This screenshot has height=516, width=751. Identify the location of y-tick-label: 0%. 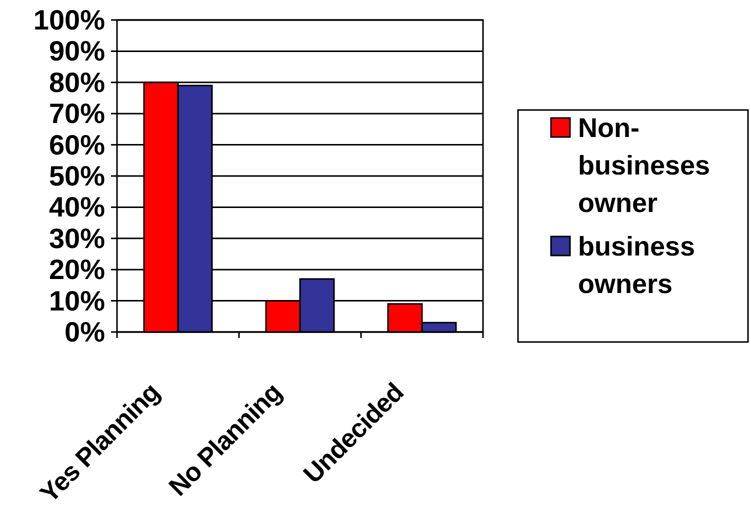
(85, 332).